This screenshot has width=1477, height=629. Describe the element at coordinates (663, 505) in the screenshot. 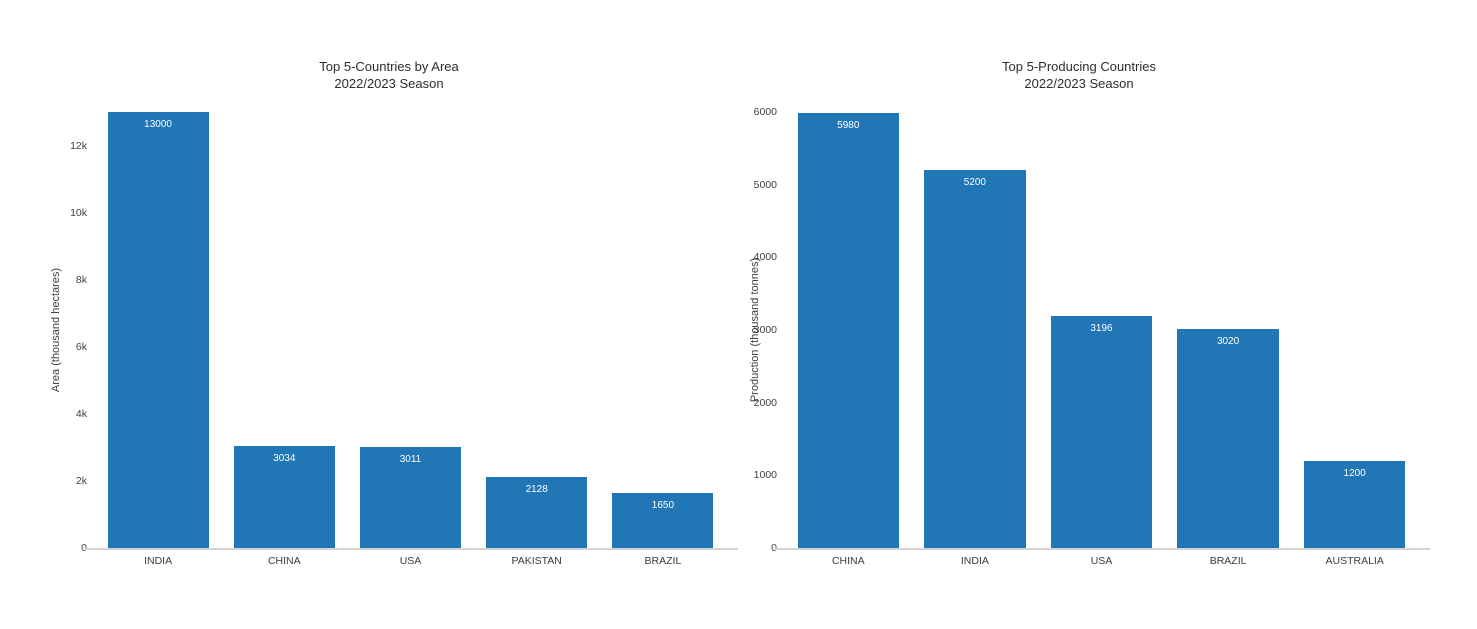

I see `bar-value-label: 1650` at that location.